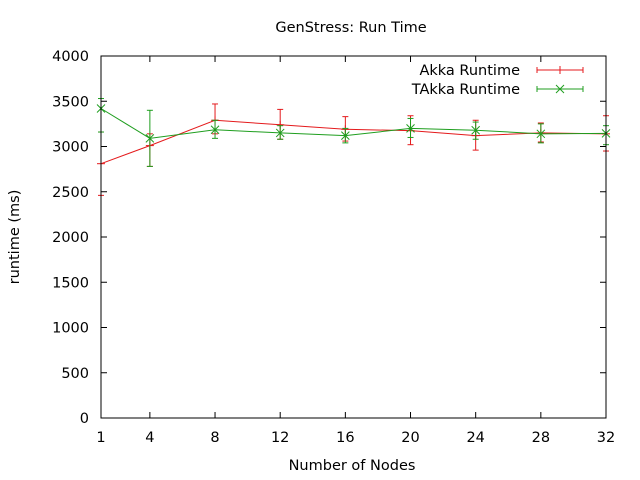  What do you see at coordinates (15, 237) in the screenshot?
I see `y-axis-label: runtime (ms)` at bounding box center [15, 237].